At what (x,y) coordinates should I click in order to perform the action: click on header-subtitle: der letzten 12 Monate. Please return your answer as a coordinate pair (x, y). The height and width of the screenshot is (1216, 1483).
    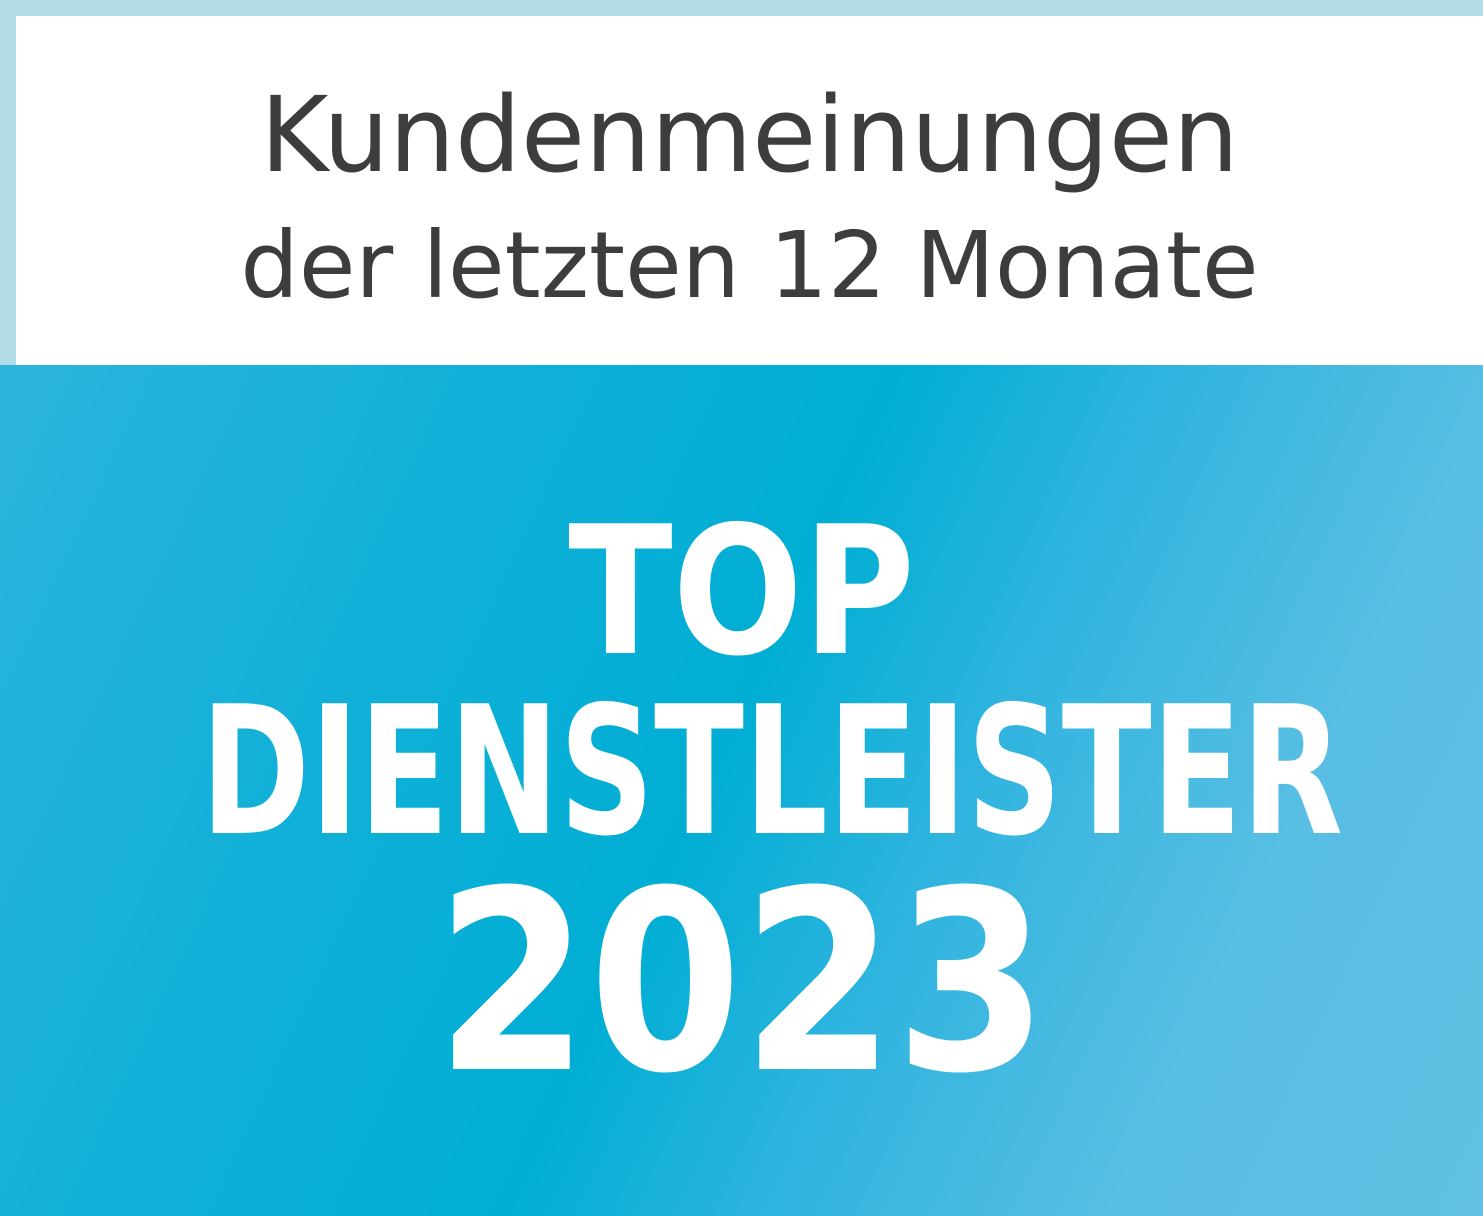
    Looking at the image, I should click on (749, 265).